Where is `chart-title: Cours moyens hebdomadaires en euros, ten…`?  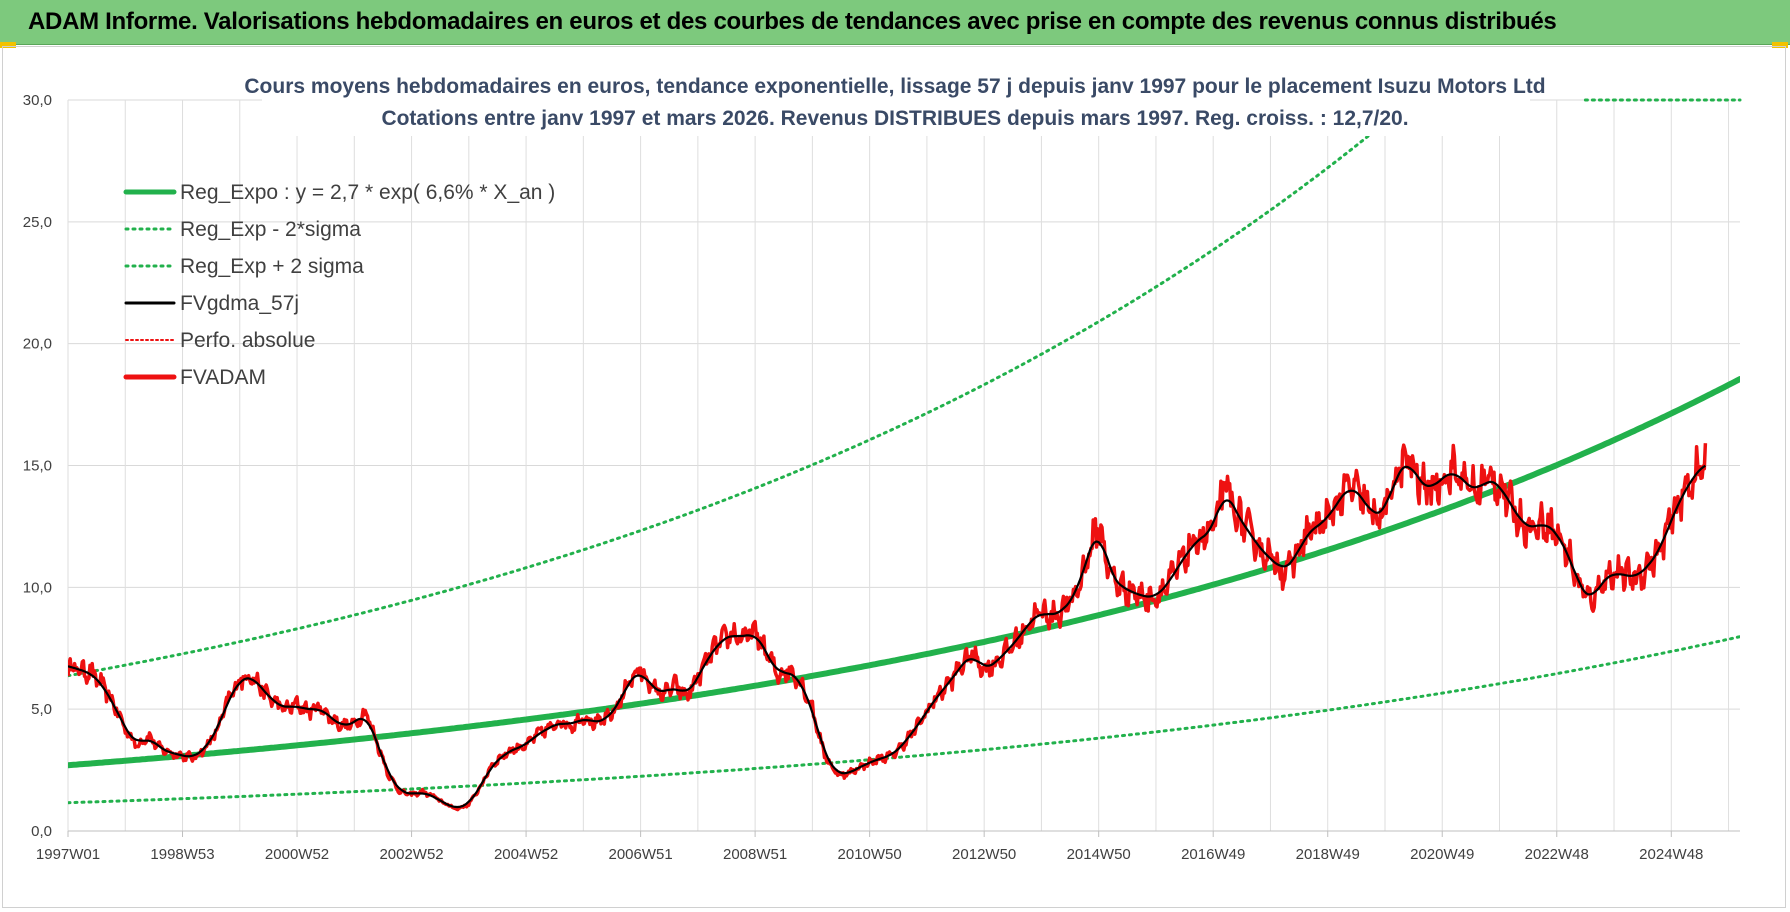 chart-title: Cours moyens hebdomadaires en euros, ten… is located at coordinates (894, 86).